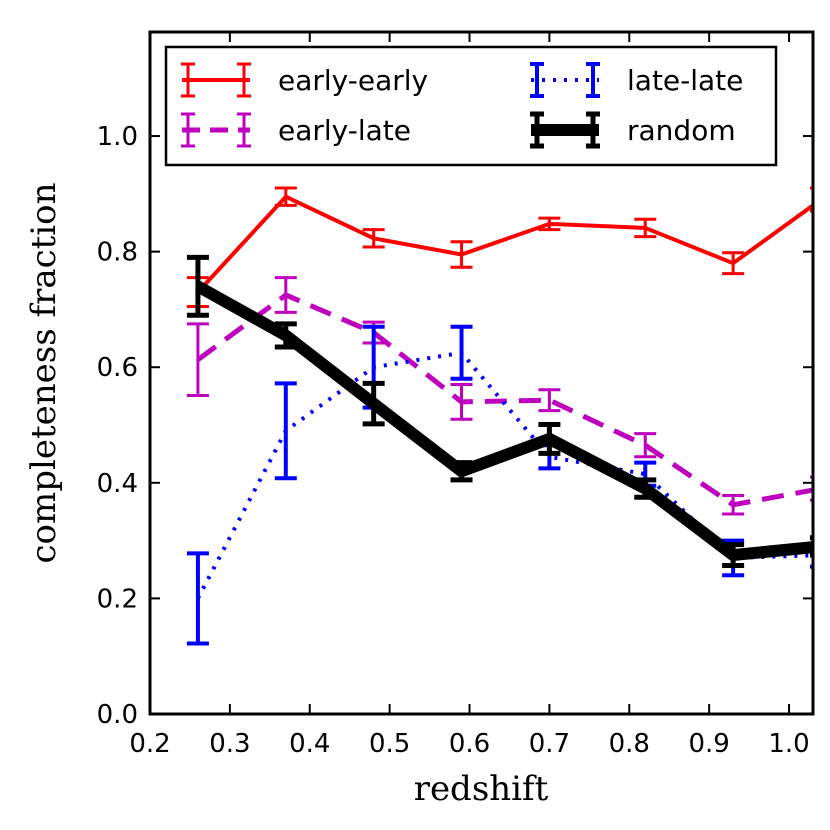 This screenshot has height=830, width=830. I want to click on series-line-early-early, so click(504, 244).